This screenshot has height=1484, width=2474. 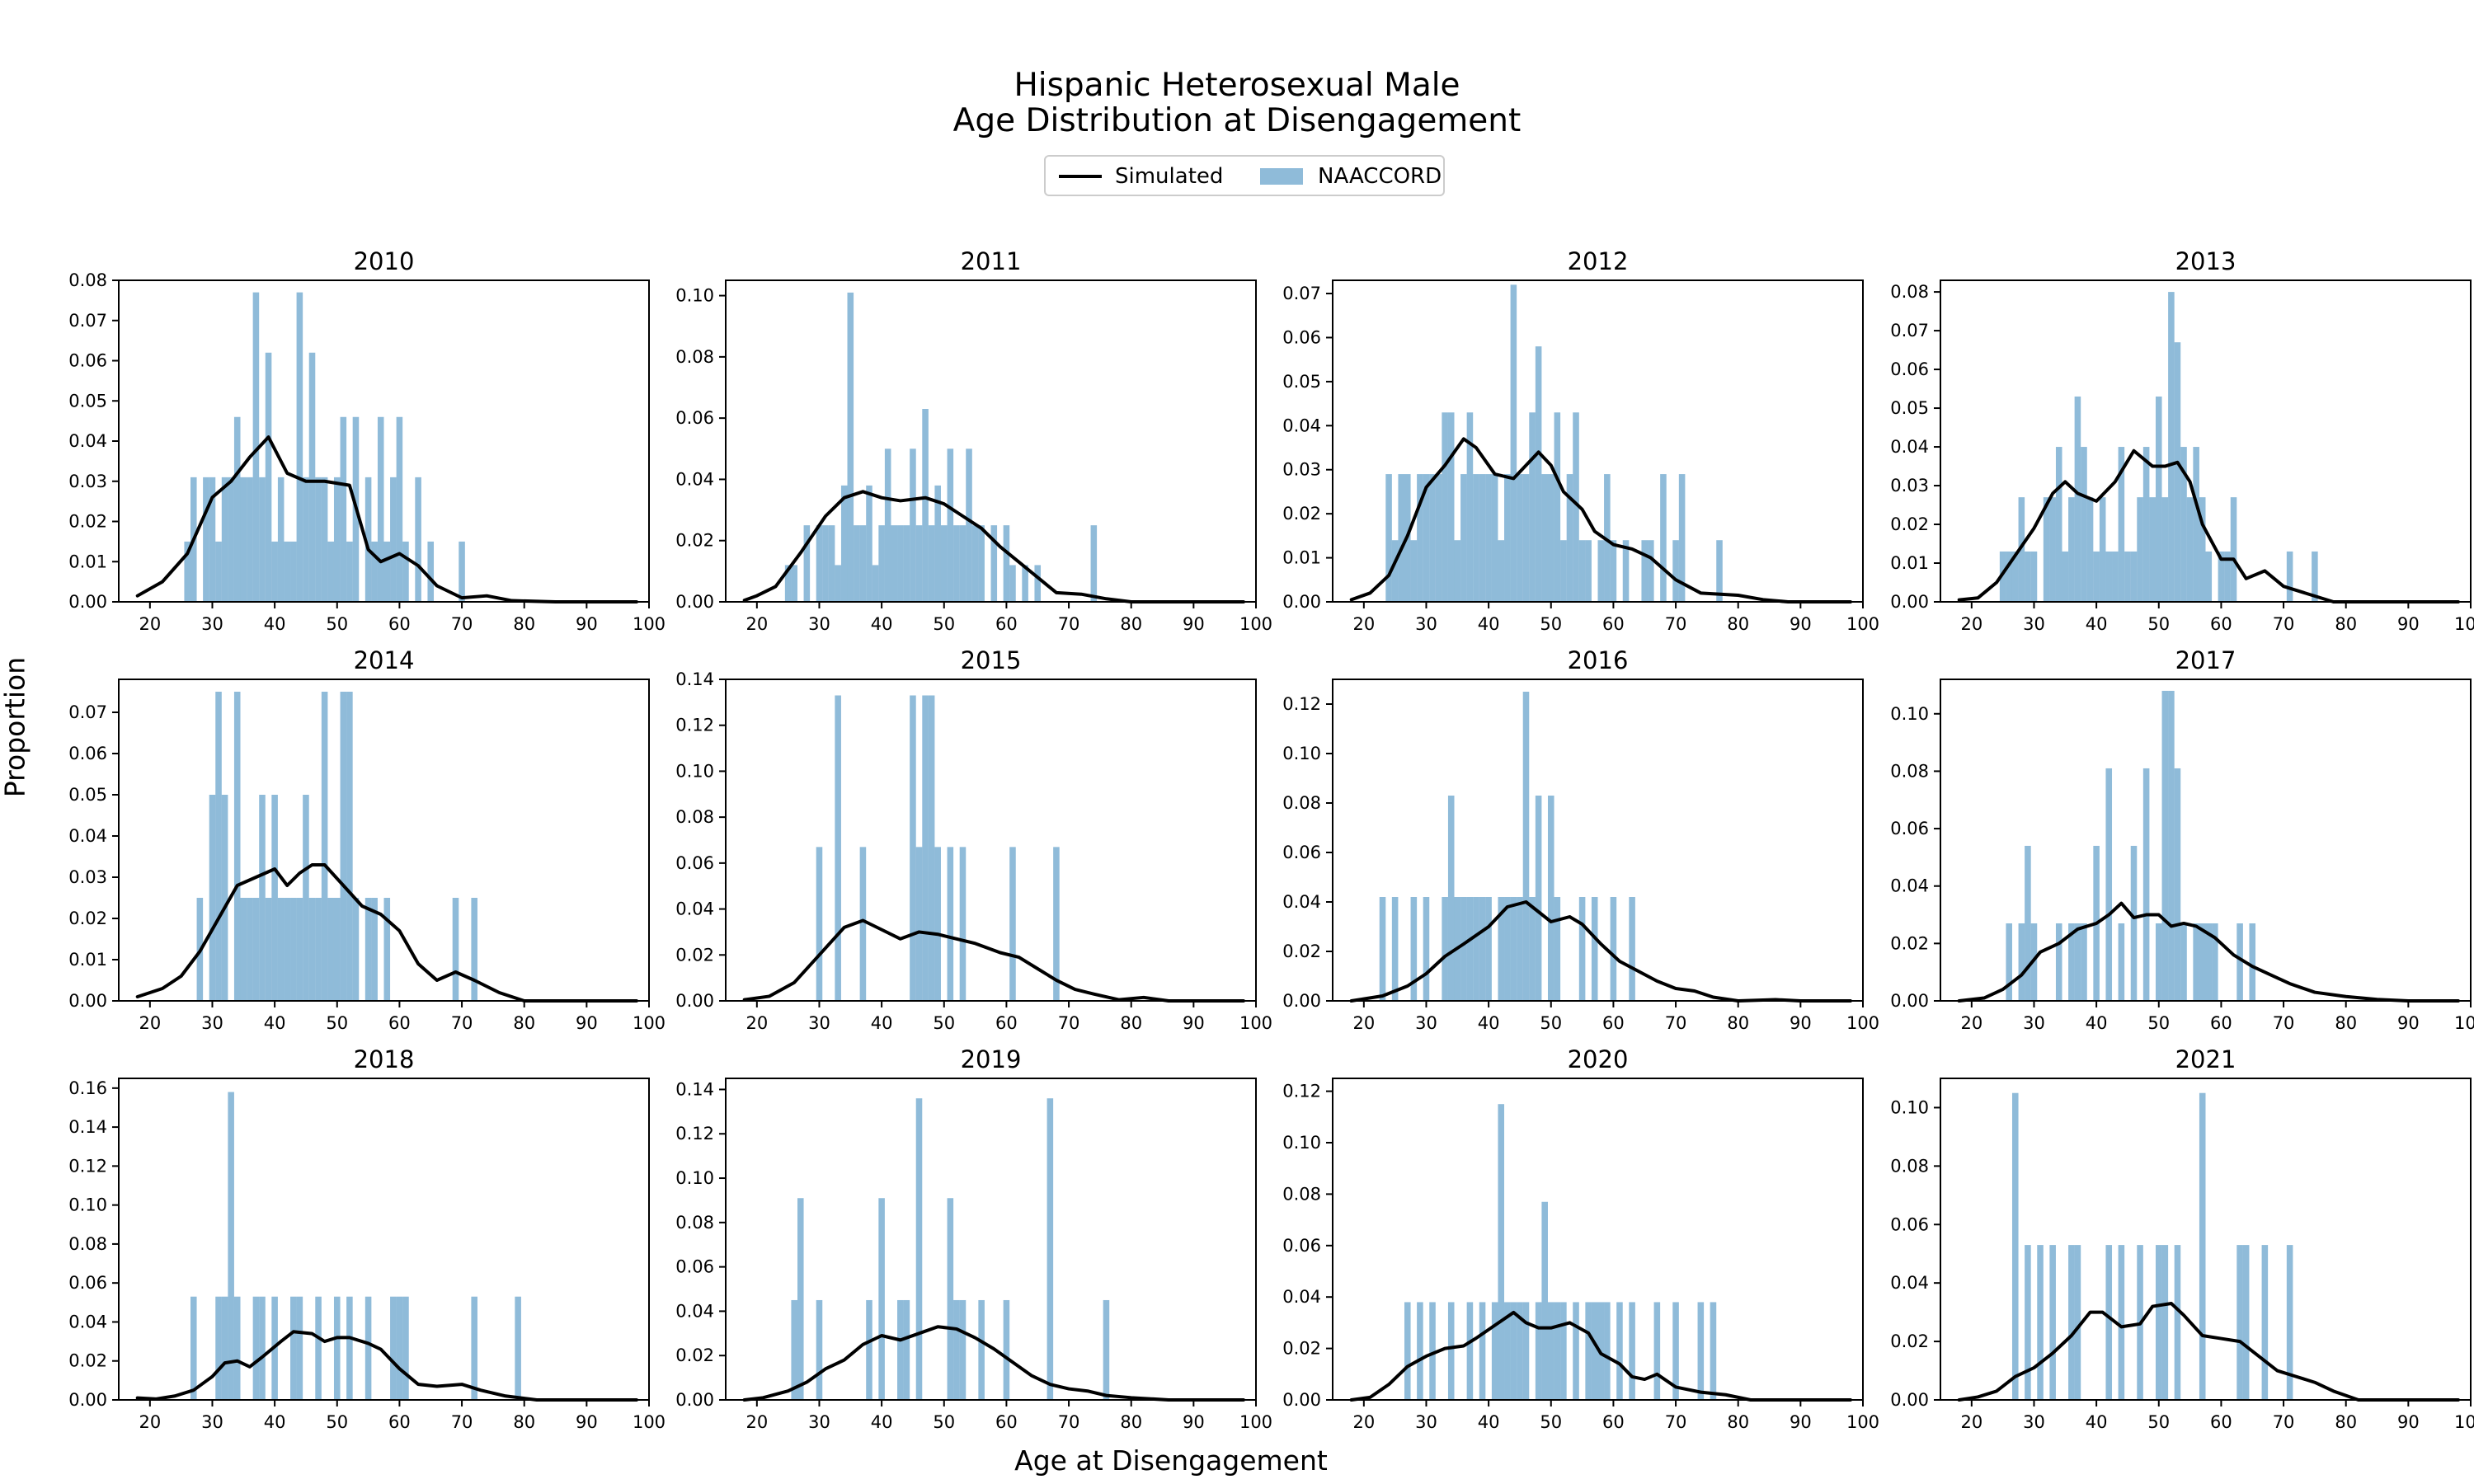 What do you see at coordinates (694, 1400) in the screenshot?
I see `y-tick-label-0: 0.00` at bounding box center [694, 1400].